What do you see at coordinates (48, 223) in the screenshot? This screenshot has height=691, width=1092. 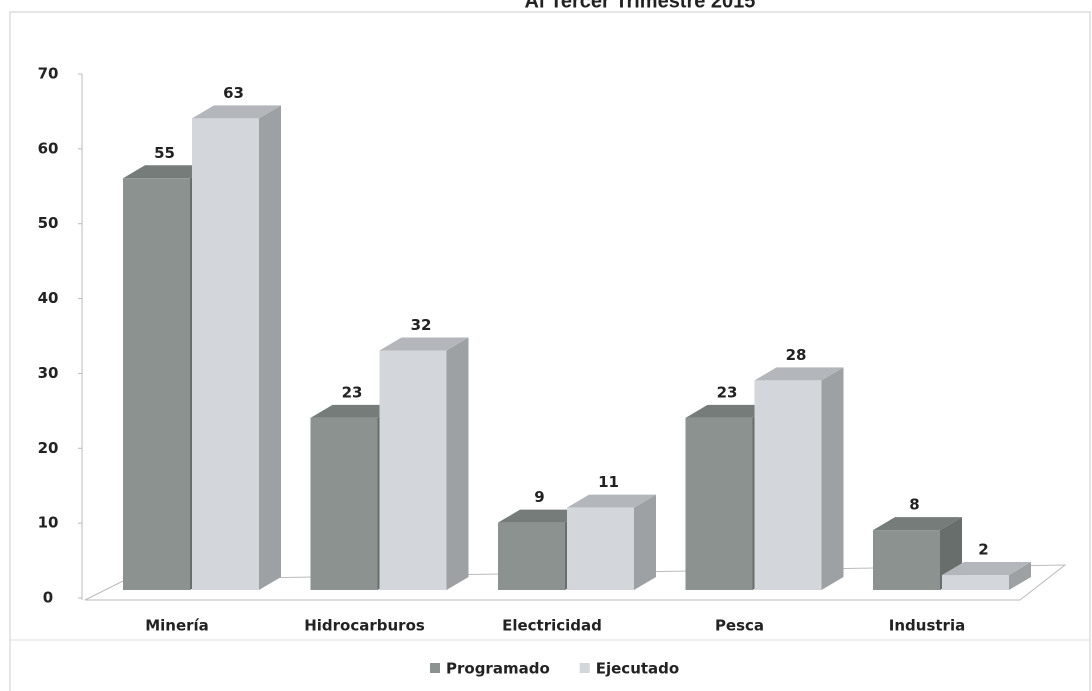 I see `y-tick-label: 50` at bounding box center [48, 223].